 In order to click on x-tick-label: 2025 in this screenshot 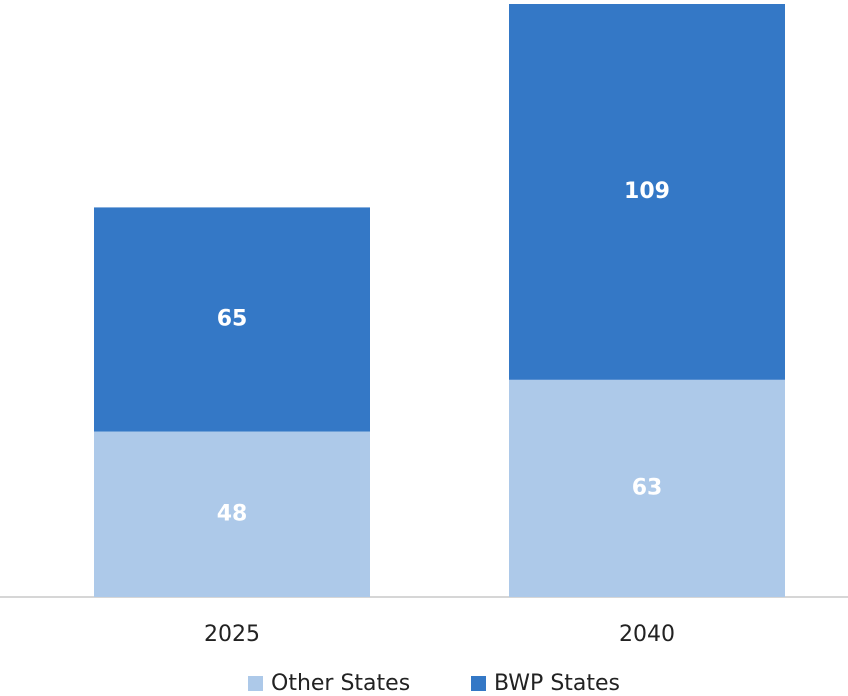, I will do `click(232, 634)`.